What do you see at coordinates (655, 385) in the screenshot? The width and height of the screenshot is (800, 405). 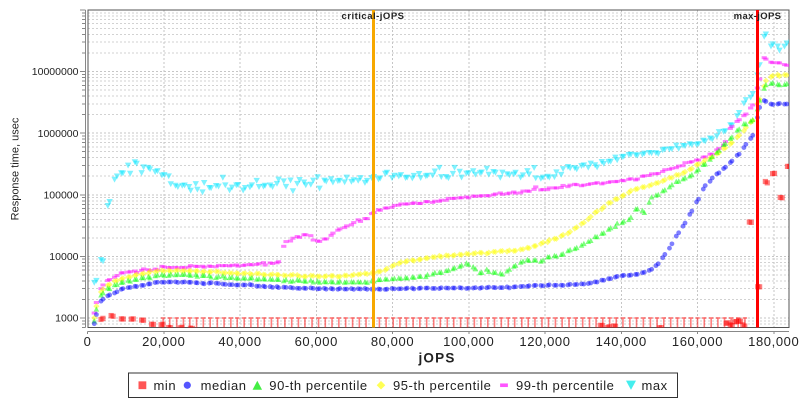 I see `svg-text: max` at bounding box center [655, 385].